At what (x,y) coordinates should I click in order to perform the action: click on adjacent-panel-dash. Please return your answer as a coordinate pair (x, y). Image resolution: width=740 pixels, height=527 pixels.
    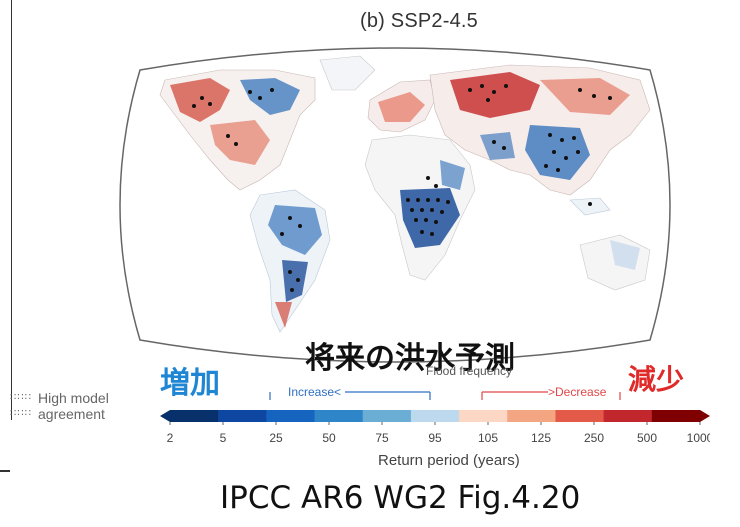
    Looking at the image, I should click on (5, 471).